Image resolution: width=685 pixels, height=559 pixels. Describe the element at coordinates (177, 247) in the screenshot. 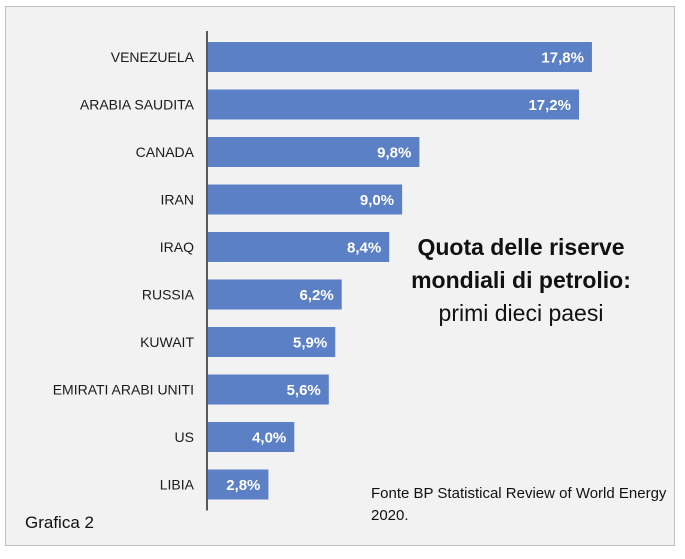

I see `category-label: IRAQ` at that location.